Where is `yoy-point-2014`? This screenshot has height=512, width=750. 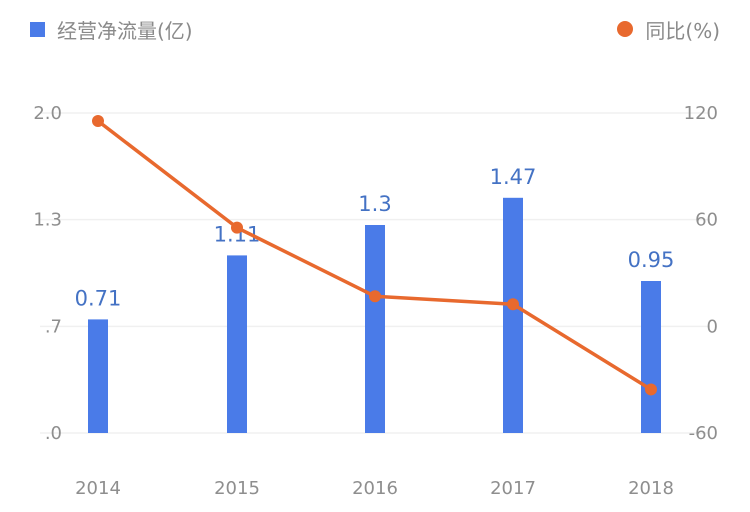 yoy-point-2014 is located at coordinates (98, 121).